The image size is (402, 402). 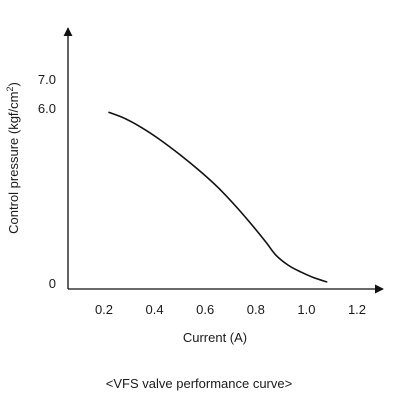 I want to click on x-tick-label: 0.2, so click(x=104, y=309).